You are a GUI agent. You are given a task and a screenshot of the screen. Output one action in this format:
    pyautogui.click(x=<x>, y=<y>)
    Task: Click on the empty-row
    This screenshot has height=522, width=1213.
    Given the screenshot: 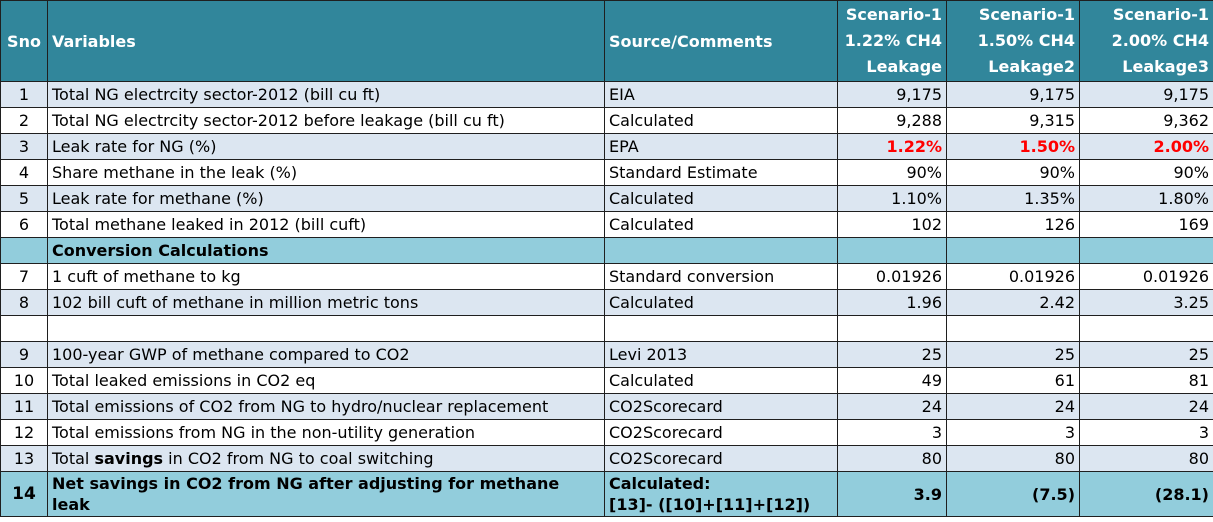 What is the action you would take?
    pyautogui.click(x=606, y=328)
    